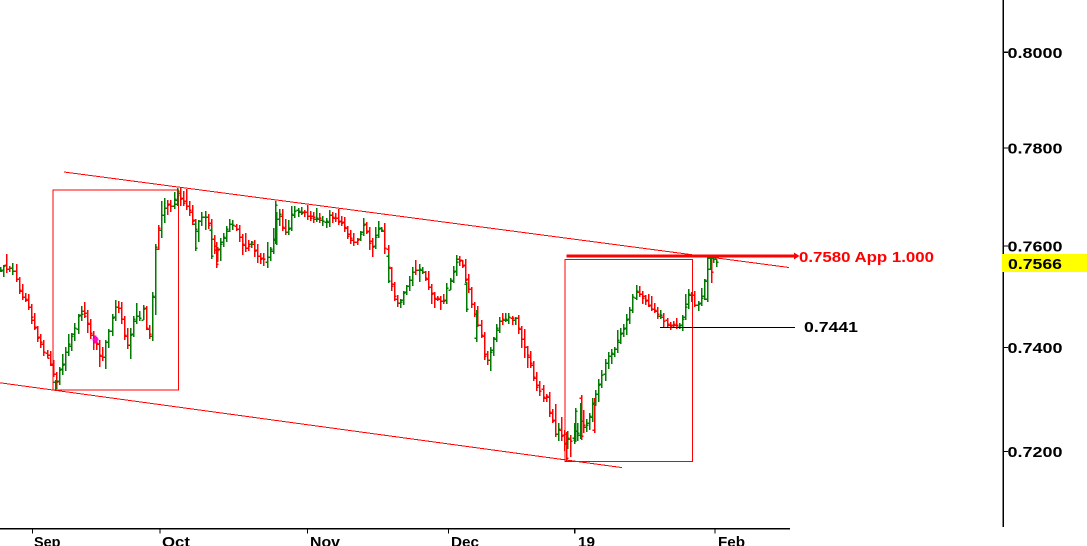 The image size is (1087, 546). I want to click on svg-text: Oct, so click(176, 540).